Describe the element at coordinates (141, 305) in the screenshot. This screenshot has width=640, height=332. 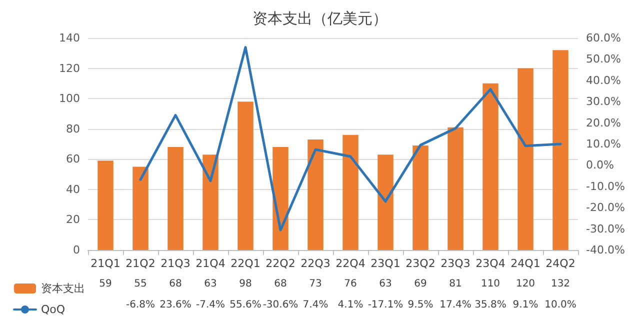
I see `data-label: -6.8%` at that location.